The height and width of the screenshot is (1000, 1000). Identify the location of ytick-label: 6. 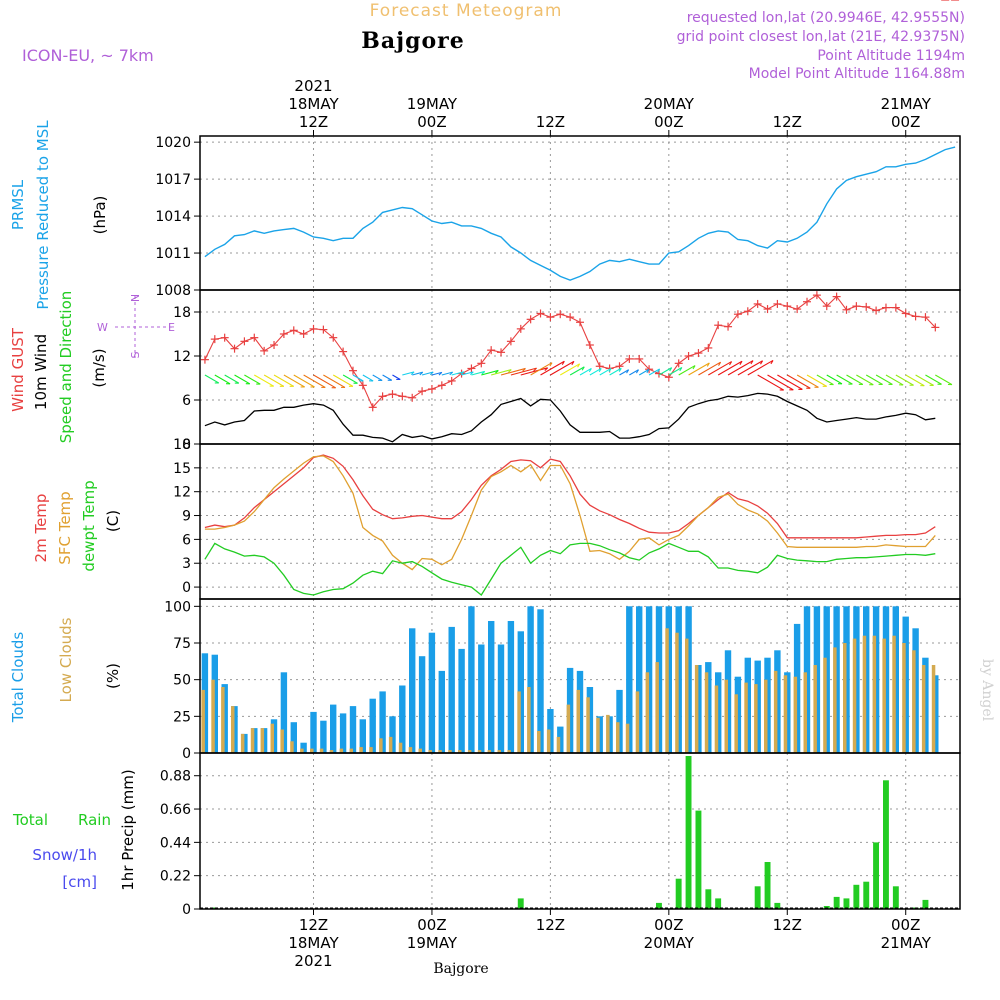
(186, 401).